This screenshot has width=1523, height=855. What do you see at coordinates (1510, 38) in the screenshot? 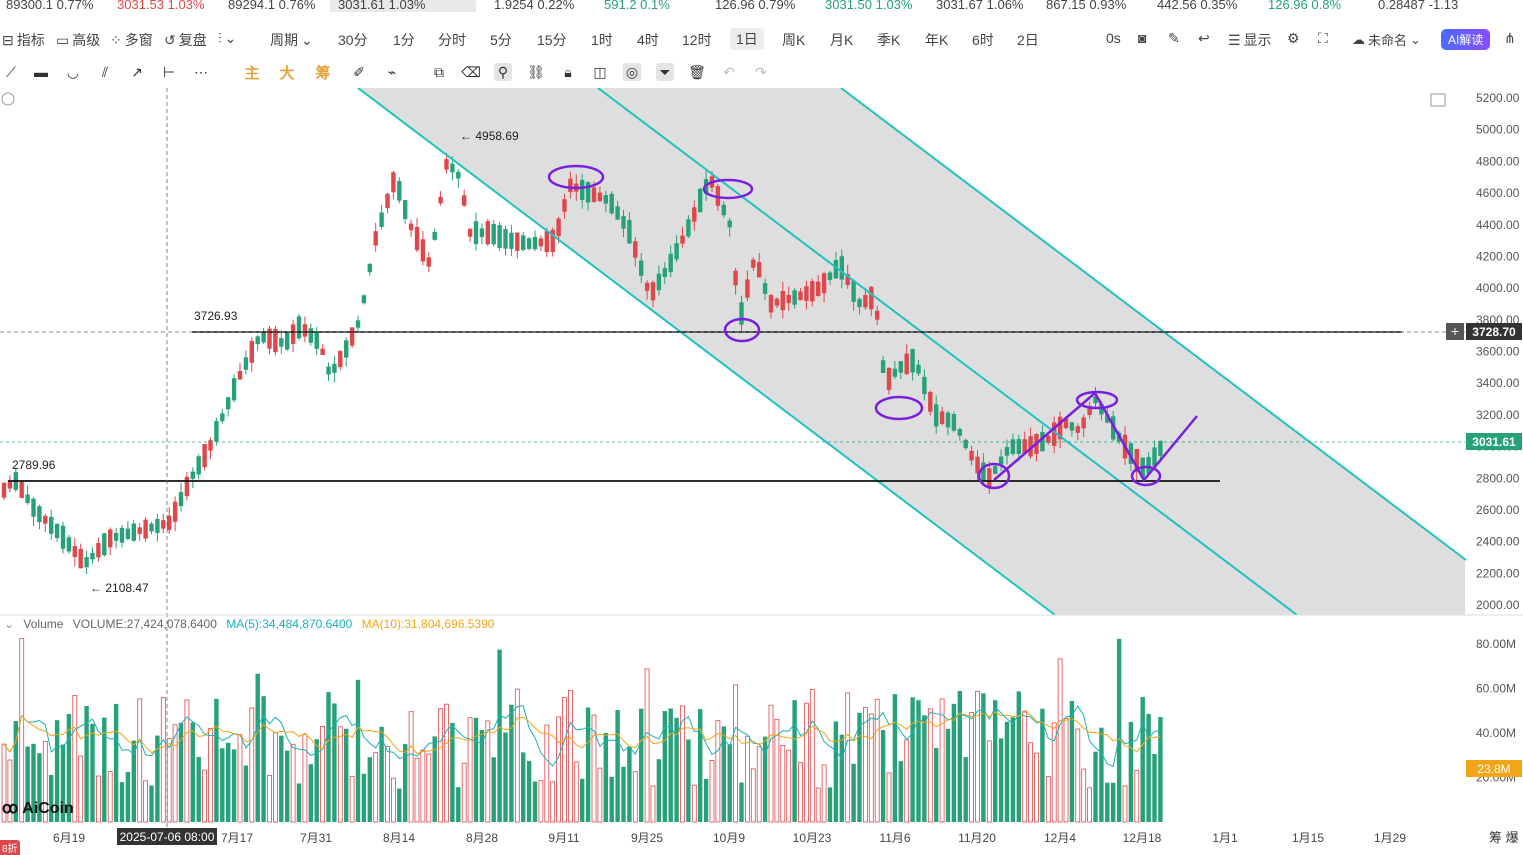
I see `share-icon: ⋔` at bounding box center [1510, 38].